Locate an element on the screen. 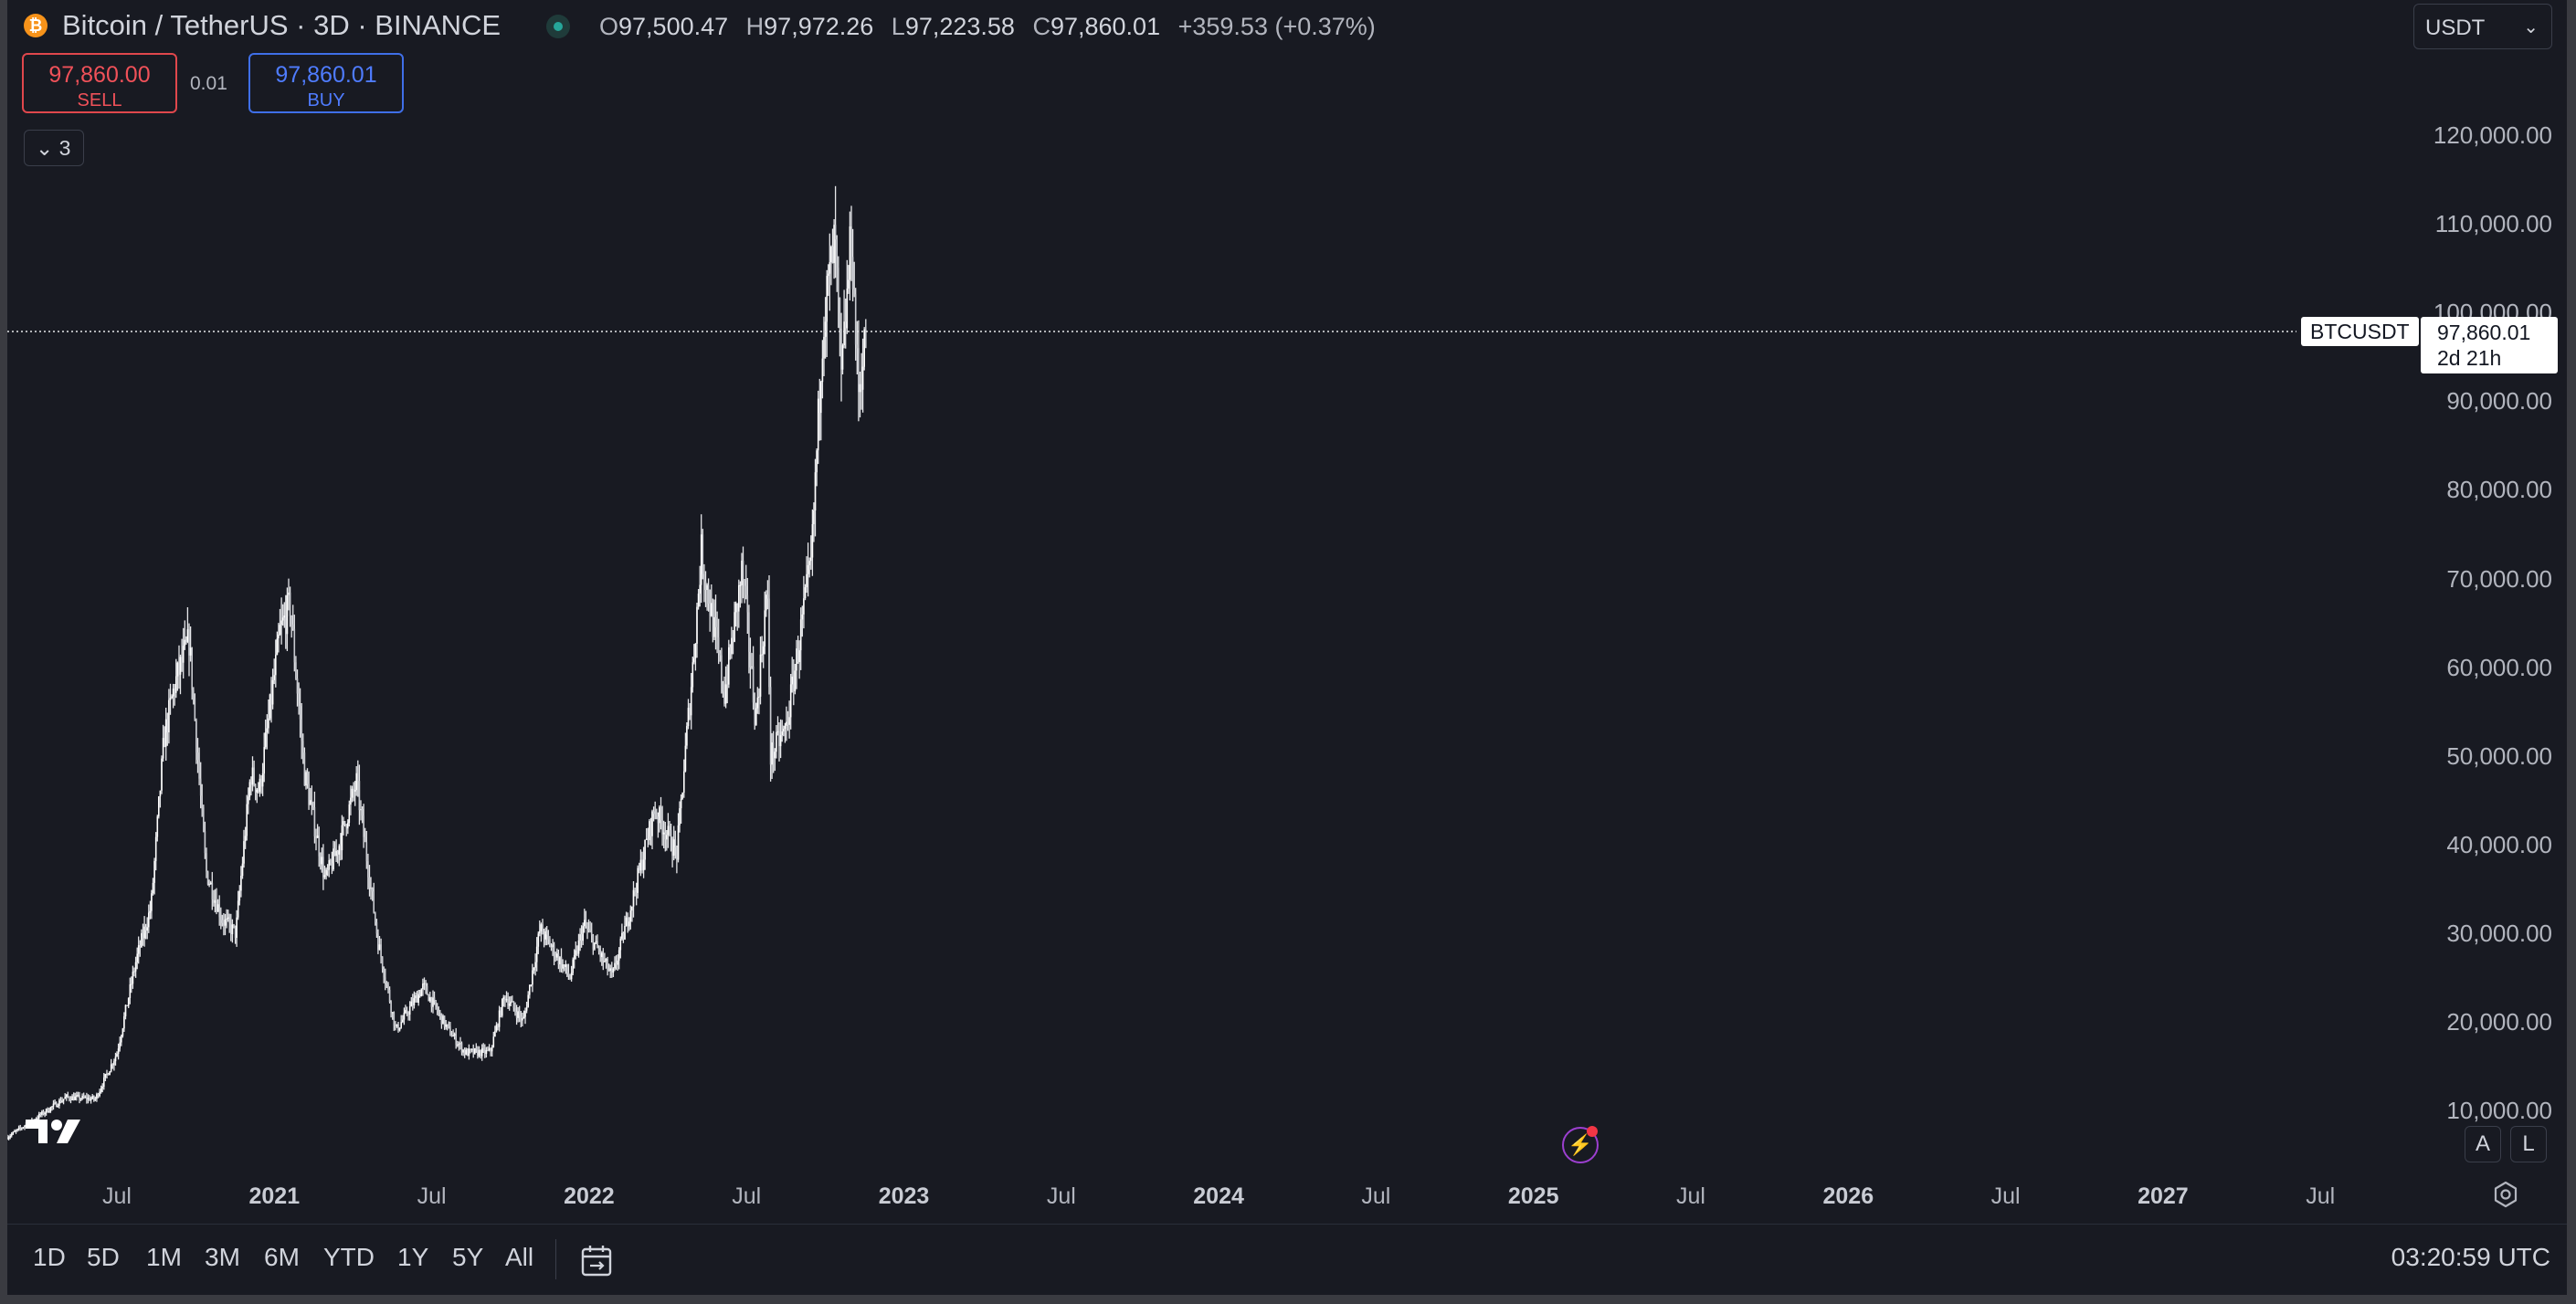 The image size is (2576, 1304). price-axis-tick: 110,000.00 is located at coordinates (2493, 224).